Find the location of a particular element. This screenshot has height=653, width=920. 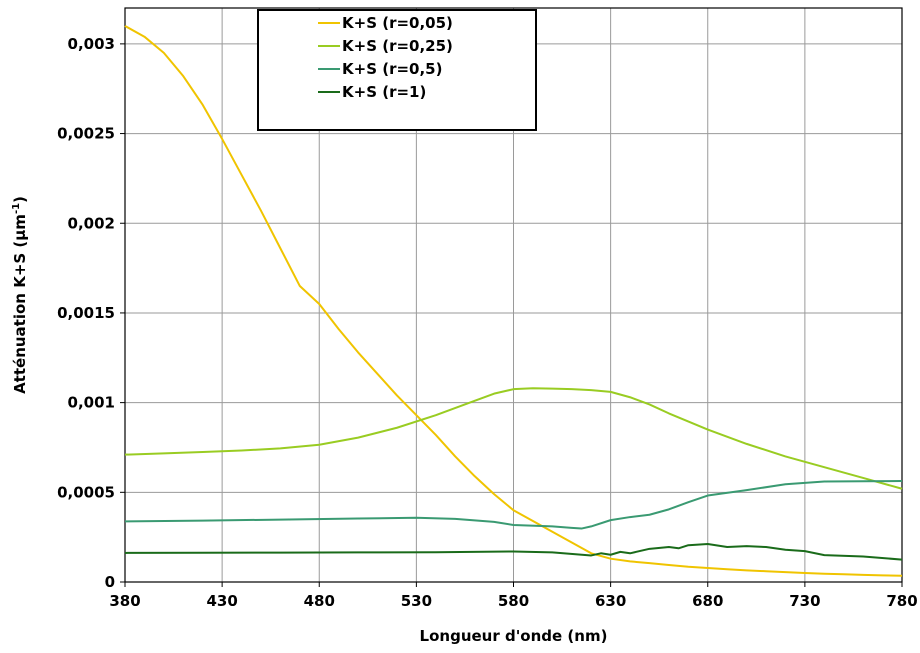

x-tick-label: 730 is located at coordinates (804, 601).